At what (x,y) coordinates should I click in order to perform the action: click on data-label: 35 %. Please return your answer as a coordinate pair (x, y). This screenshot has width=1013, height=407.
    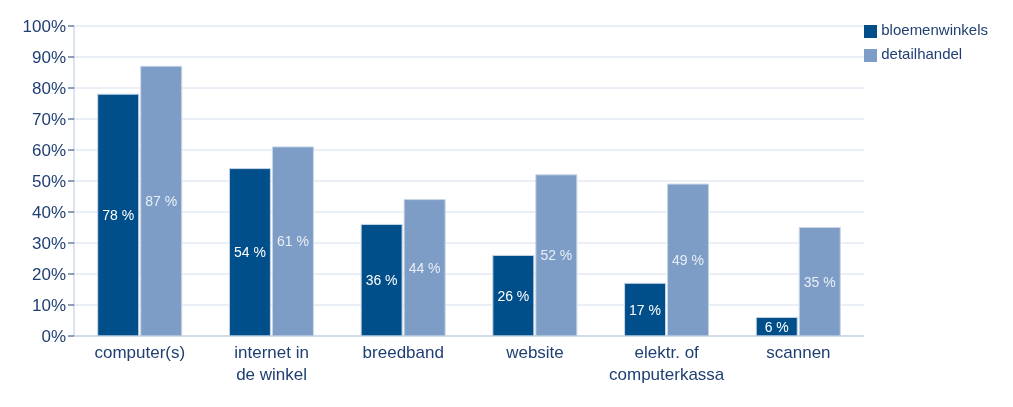
    Looking at the image, I should click on (819, 281).